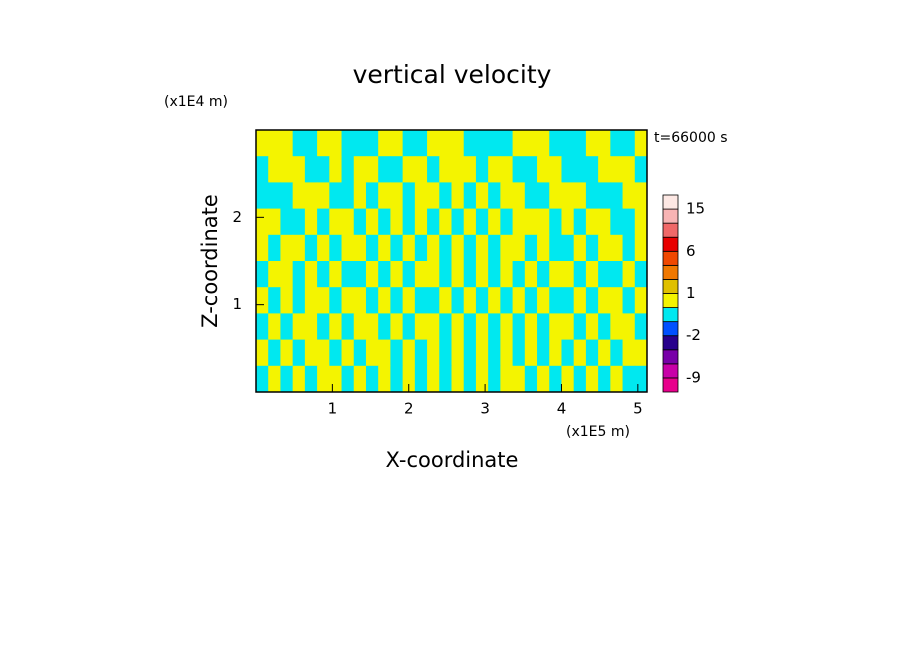 This screenshot has width=904, height=654. I want to click on y-axis-label: Z-coordinate, so click(210, 261).